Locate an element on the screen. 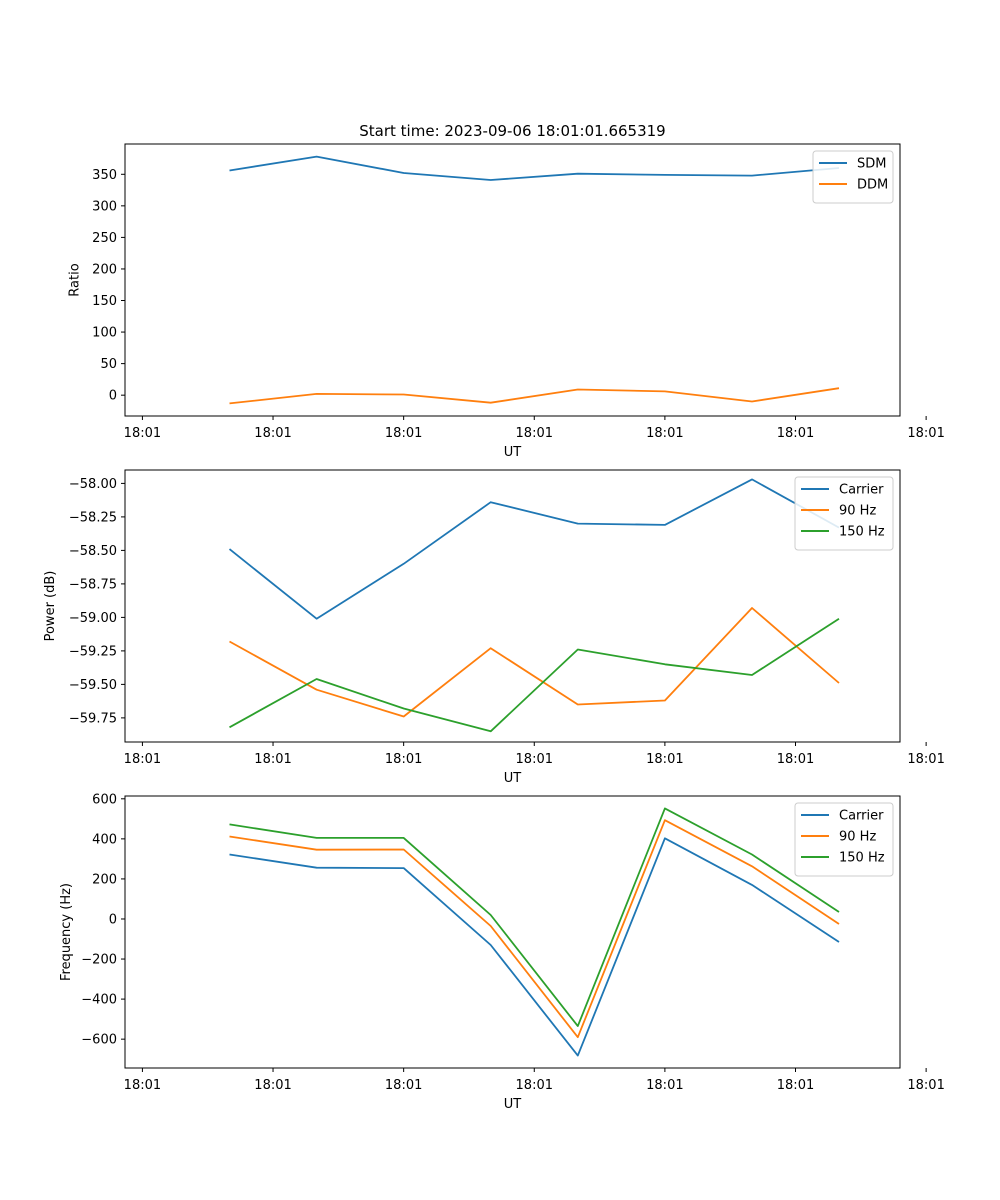  chart2-y-tick-label: −59.00 is located at coordinates (93, 618).